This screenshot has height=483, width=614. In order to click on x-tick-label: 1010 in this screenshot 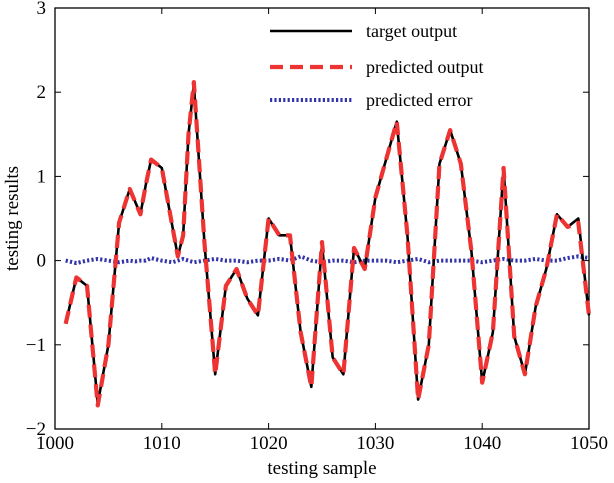, I will do `click(162, 443)`.